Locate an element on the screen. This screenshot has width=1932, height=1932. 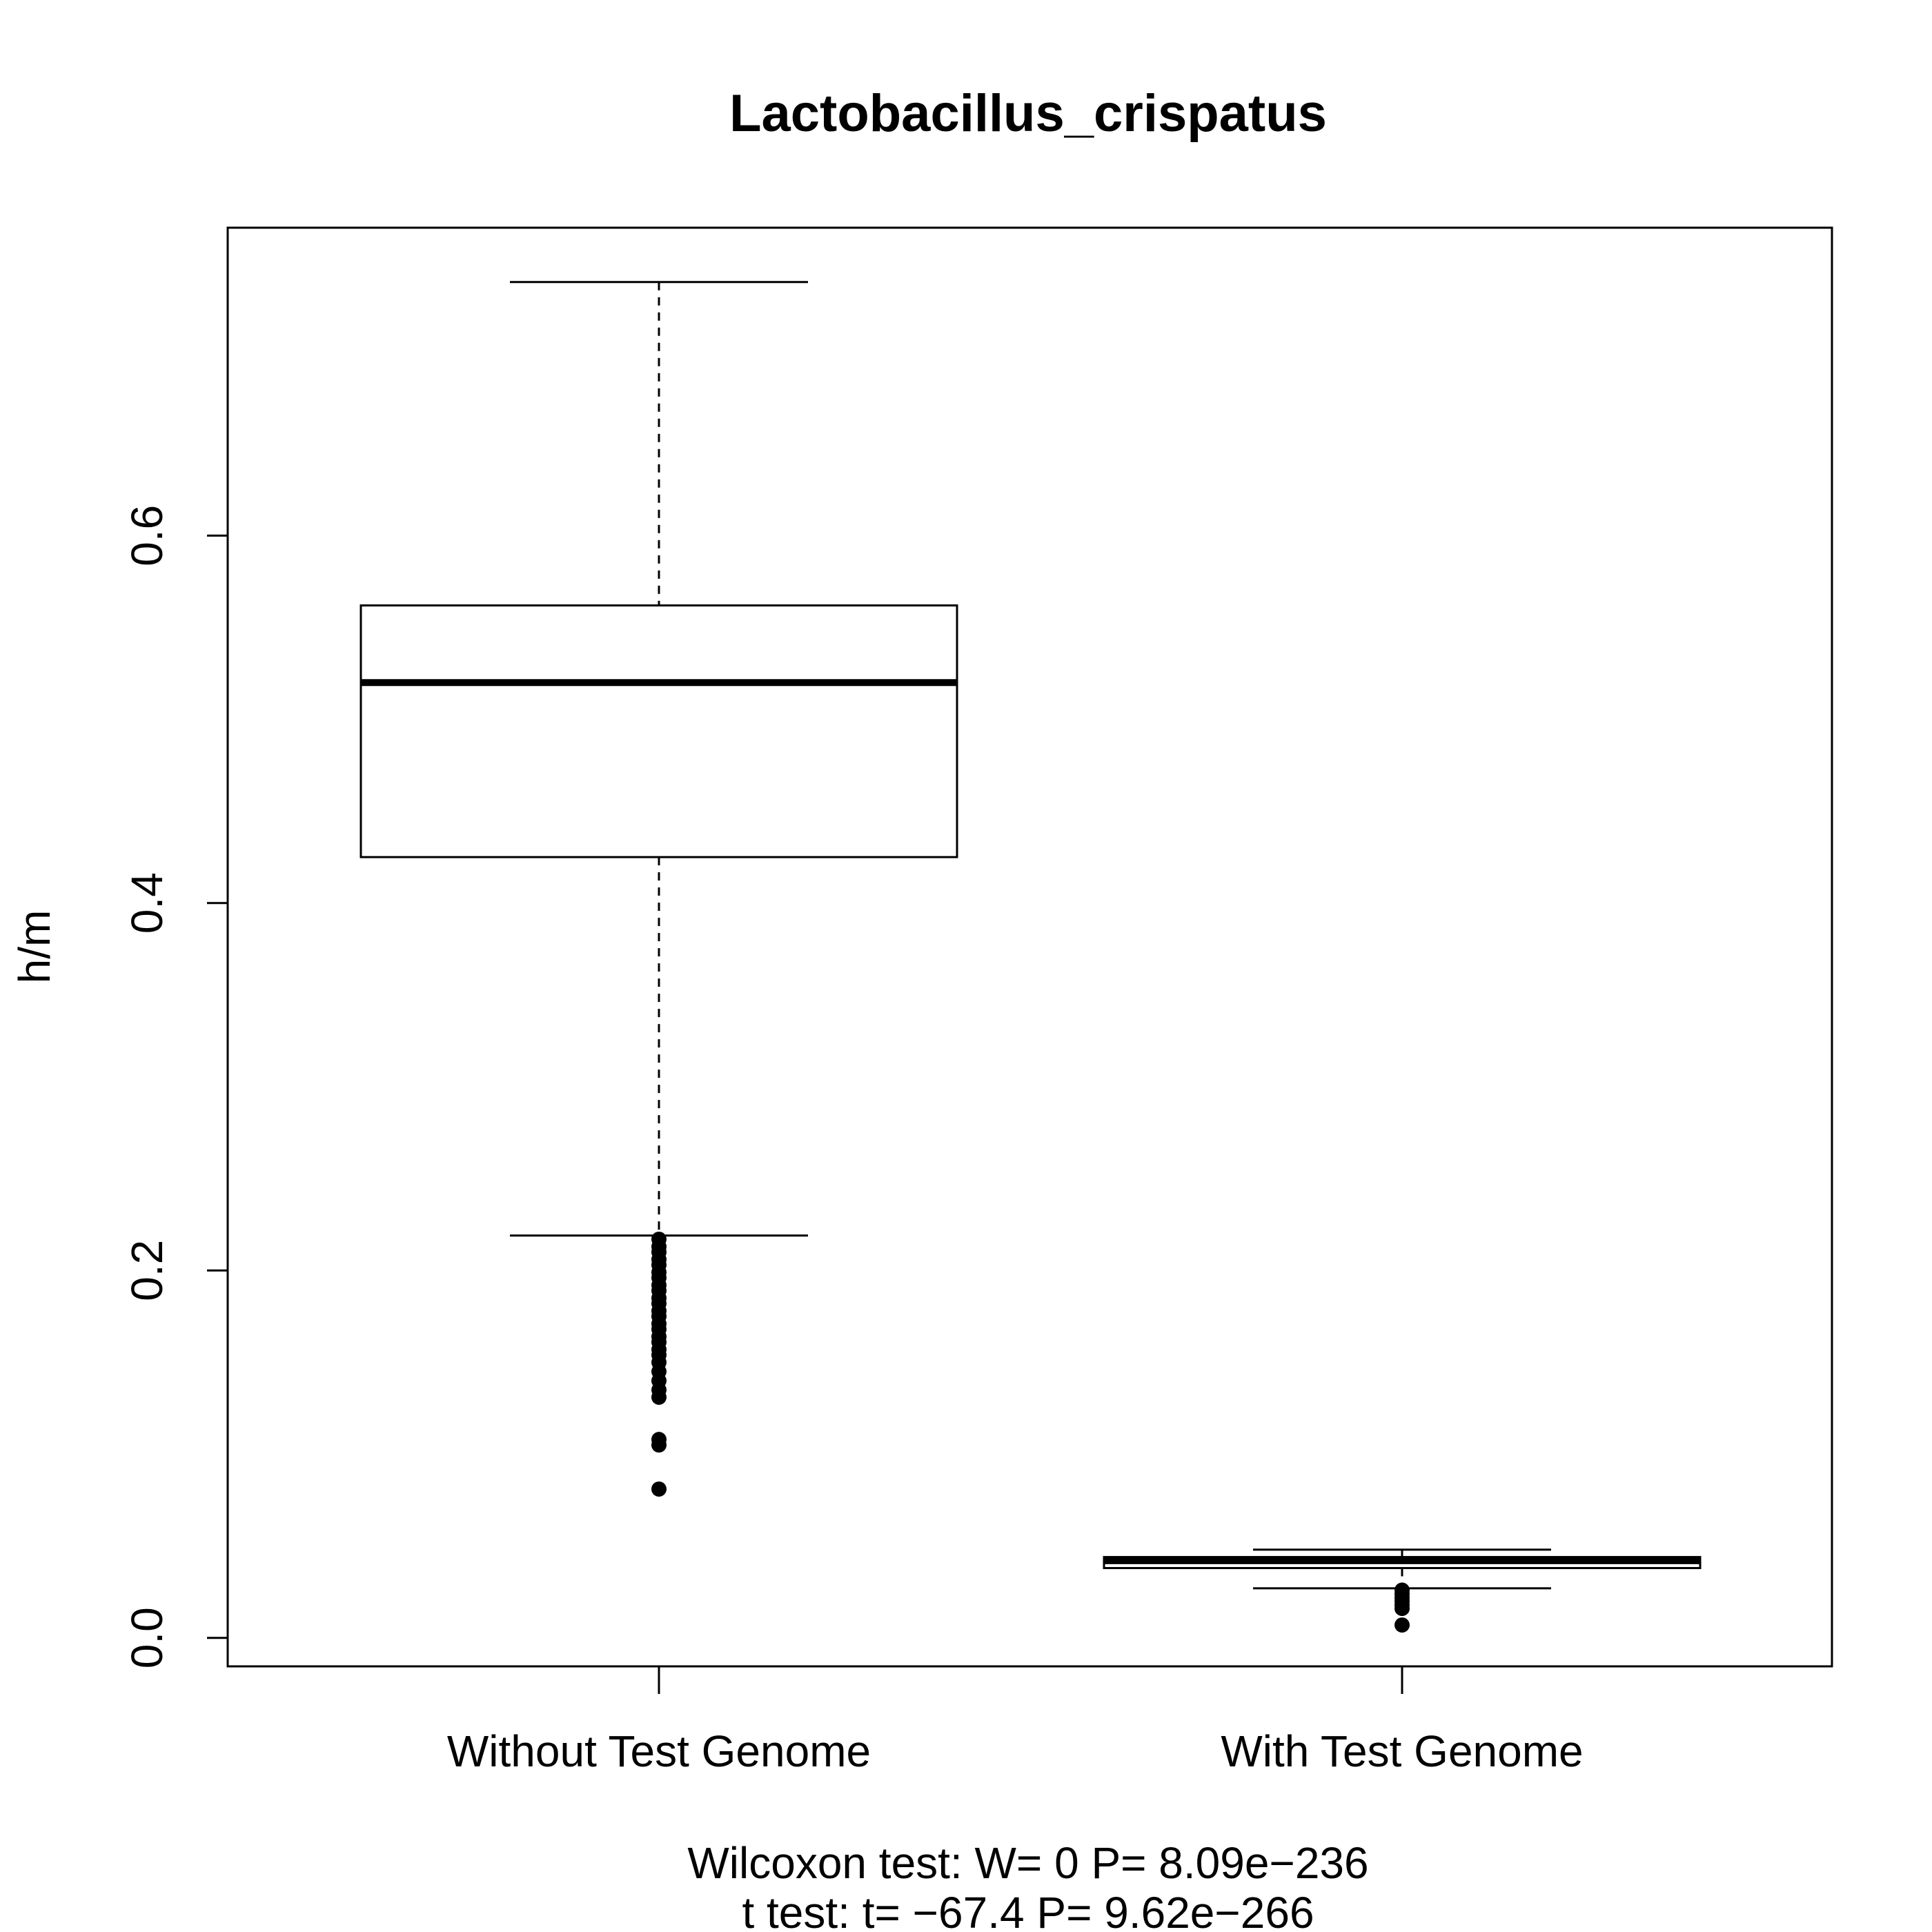
x-tick-label: Without Test Genome is located at coordinates (659, 1751).